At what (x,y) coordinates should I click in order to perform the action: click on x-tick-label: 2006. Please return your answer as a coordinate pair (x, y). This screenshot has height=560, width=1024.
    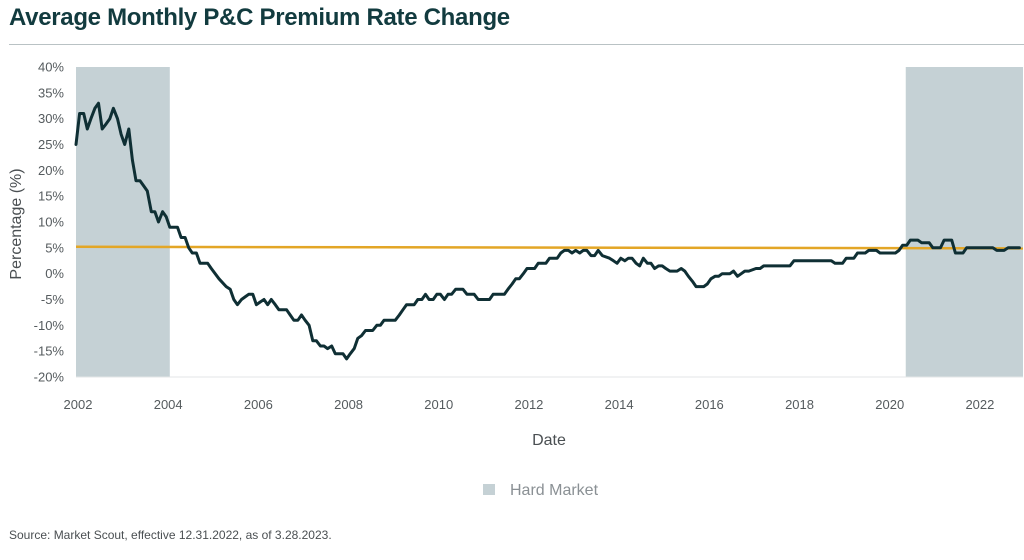
    Looking at the image, I should click on (258, 404).